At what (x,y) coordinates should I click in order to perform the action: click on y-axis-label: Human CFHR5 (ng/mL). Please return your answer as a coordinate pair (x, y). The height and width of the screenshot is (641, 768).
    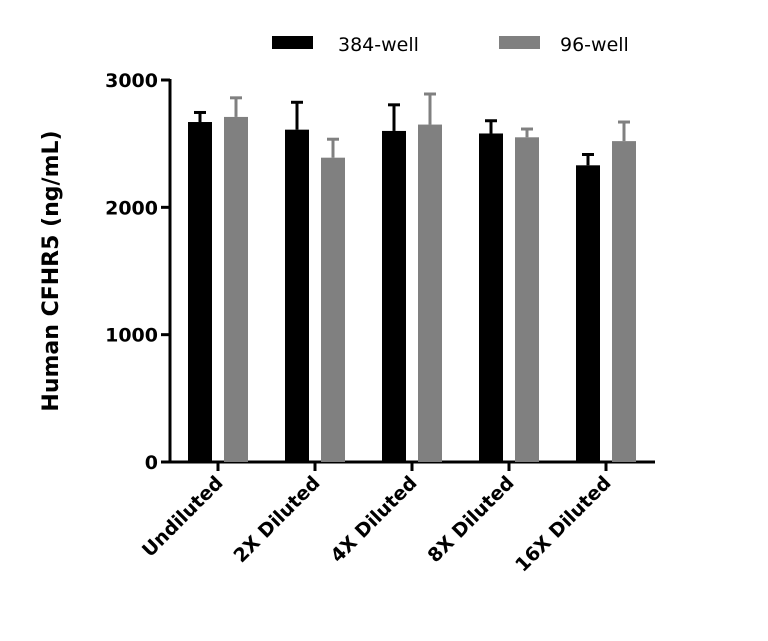
    Looking at the image, I should click on (51, 270).